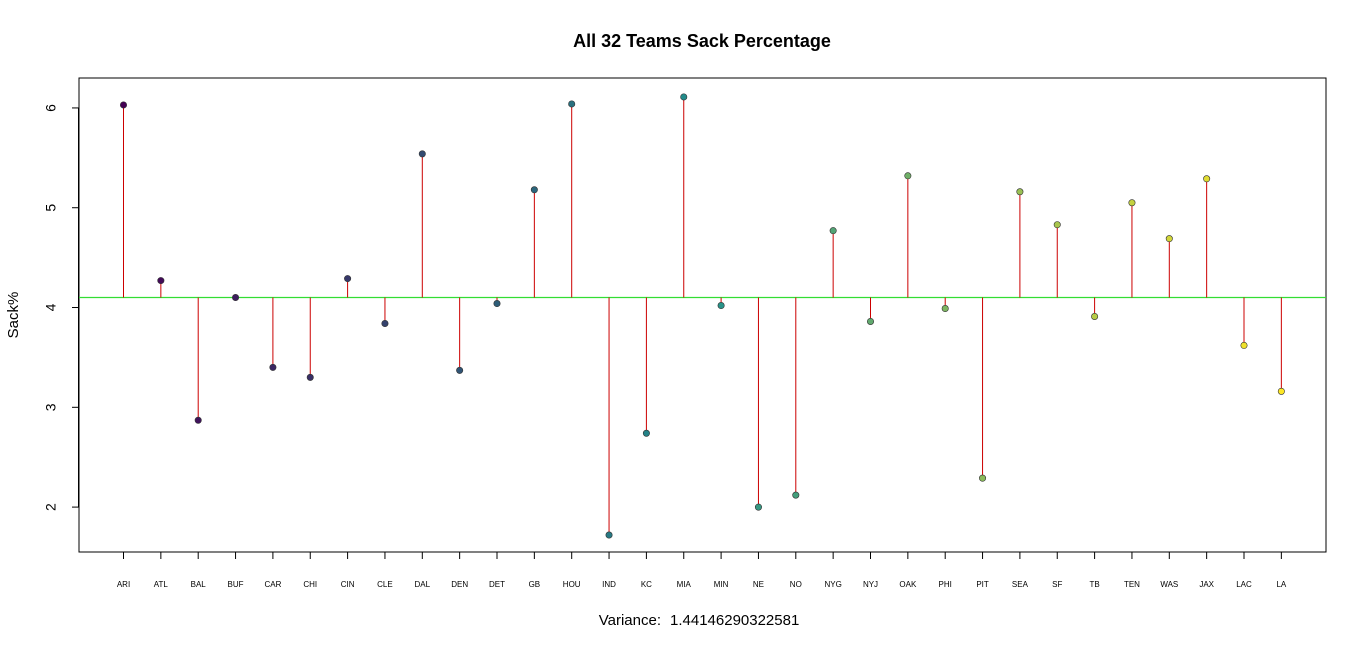  What do you see at coordinates (51, 407) in the screenshot?
I see `y-tick-label-3: 3` at bounding box center [51, 407].